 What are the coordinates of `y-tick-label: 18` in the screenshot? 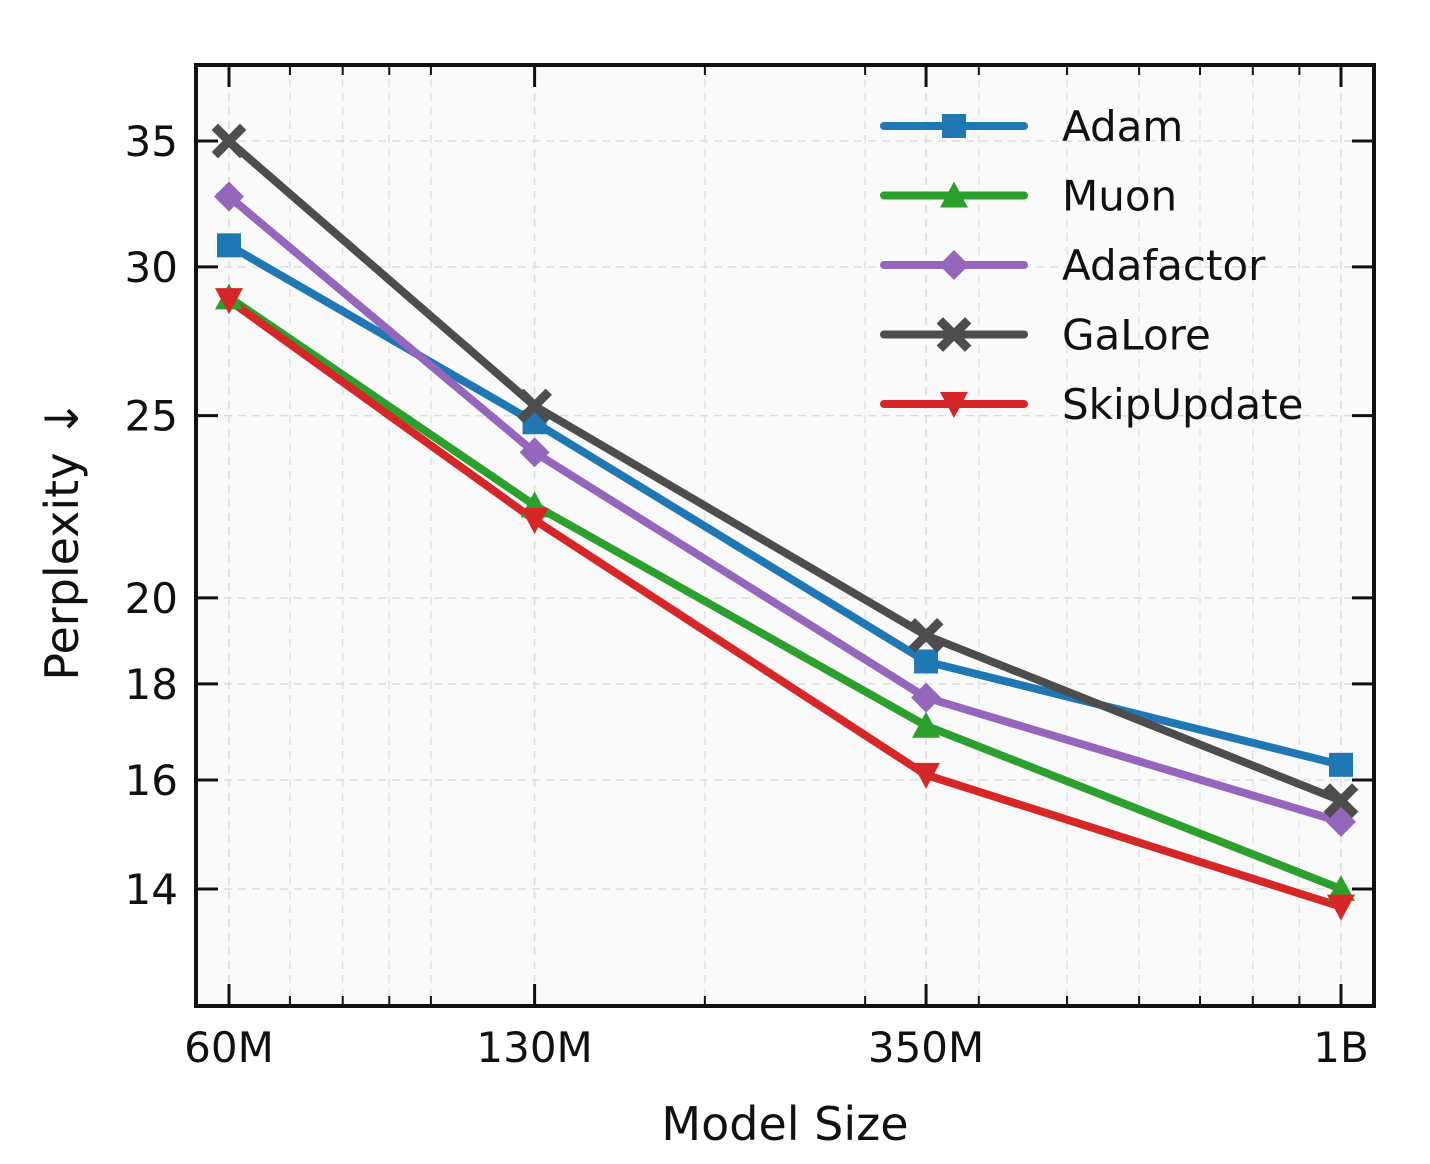 It's located at (151, 684).